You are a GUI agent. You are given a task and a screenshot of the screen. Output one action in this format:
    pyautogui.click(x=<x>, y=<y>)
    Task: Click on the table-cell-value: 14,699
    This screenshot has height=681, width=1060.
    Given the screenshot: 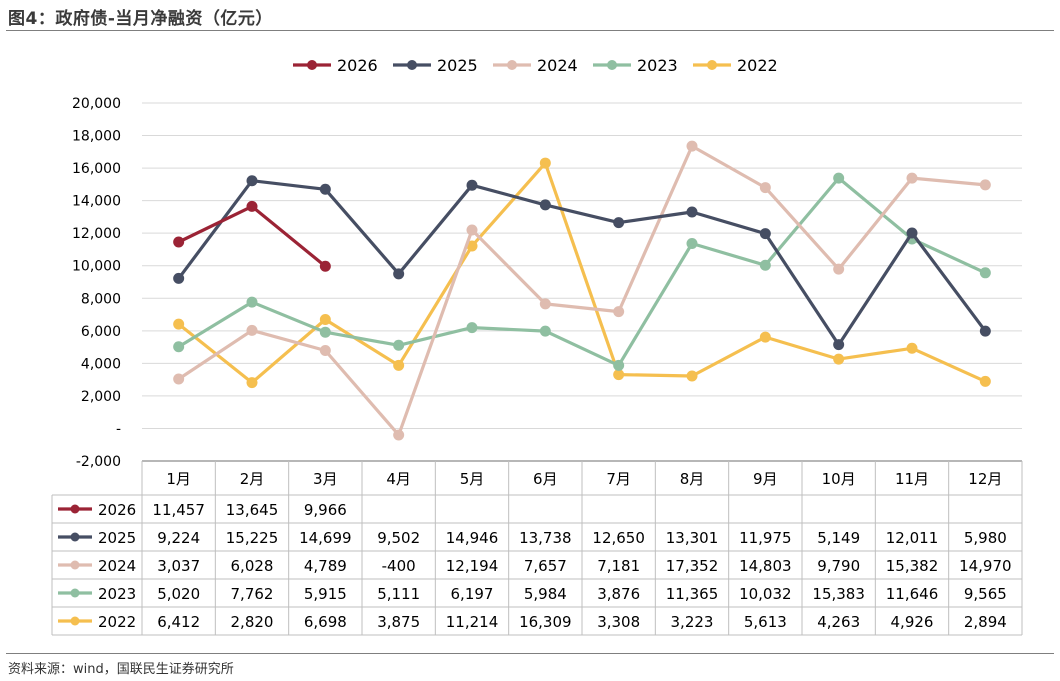 What is the action you would take?
    pyautogui.click(x=325, y=538)
    